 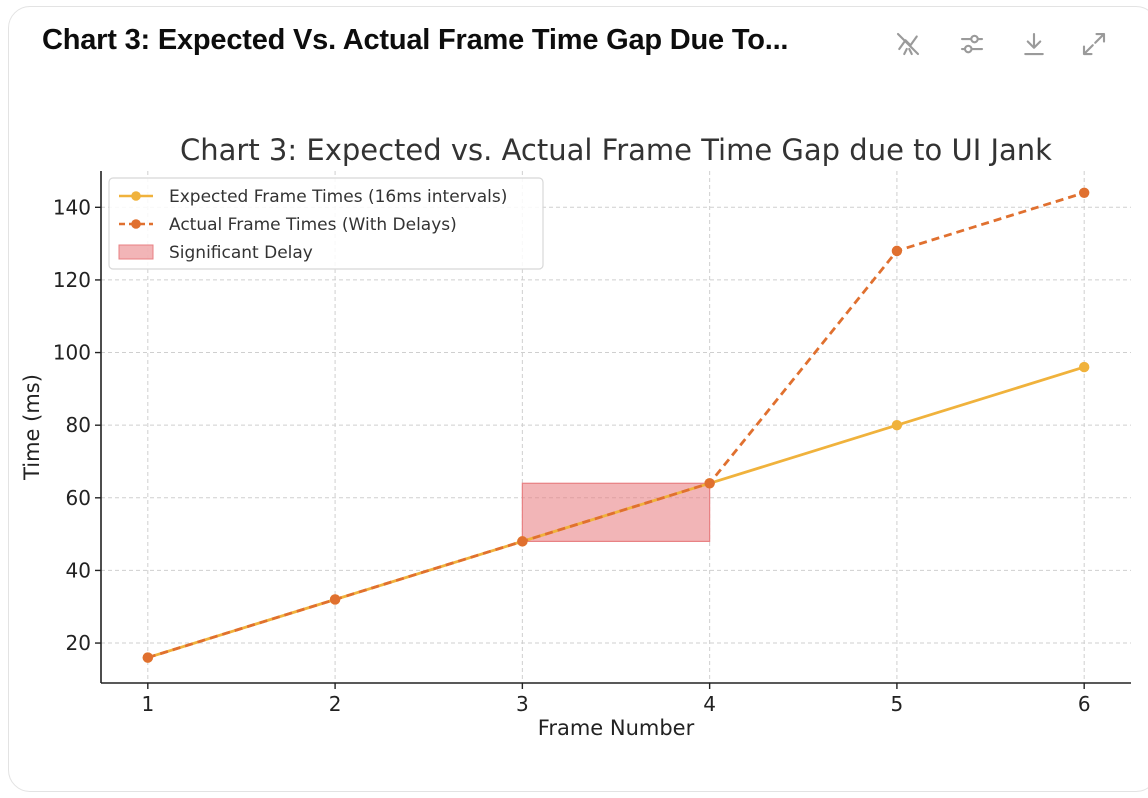 What do you see at coordinates (72, 207) in the screenshot?
I see `y-tick-label: 140` at bounding box center [72, 207].